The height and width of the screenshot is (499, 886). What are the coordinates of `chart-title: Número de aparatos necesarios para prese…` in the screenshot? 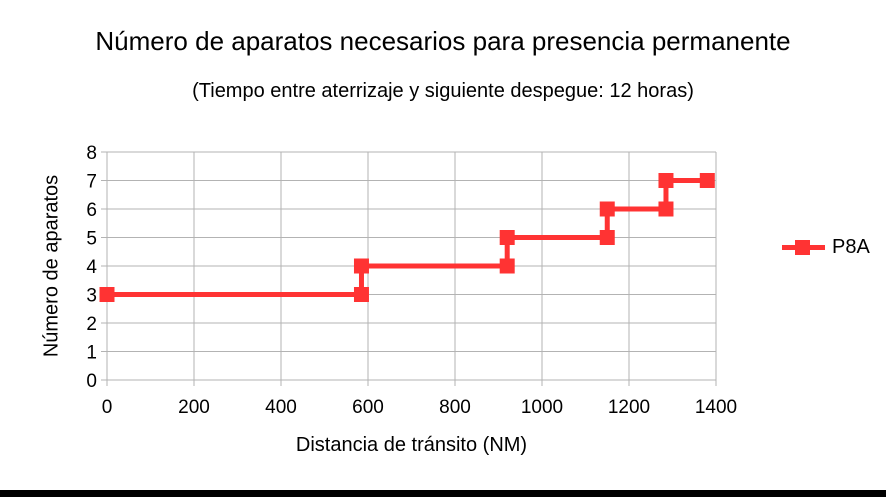 It's located at (443, 41).